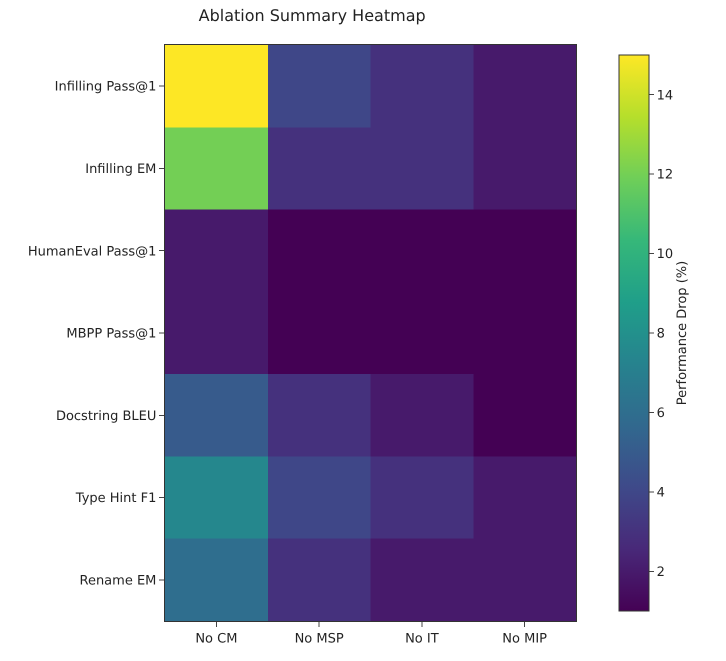 The height and width of the screenshot is (661, 726). Describe the element at coordinates (216, 639) in the screenshot. I see `x-tick-label: No CM` at that location.